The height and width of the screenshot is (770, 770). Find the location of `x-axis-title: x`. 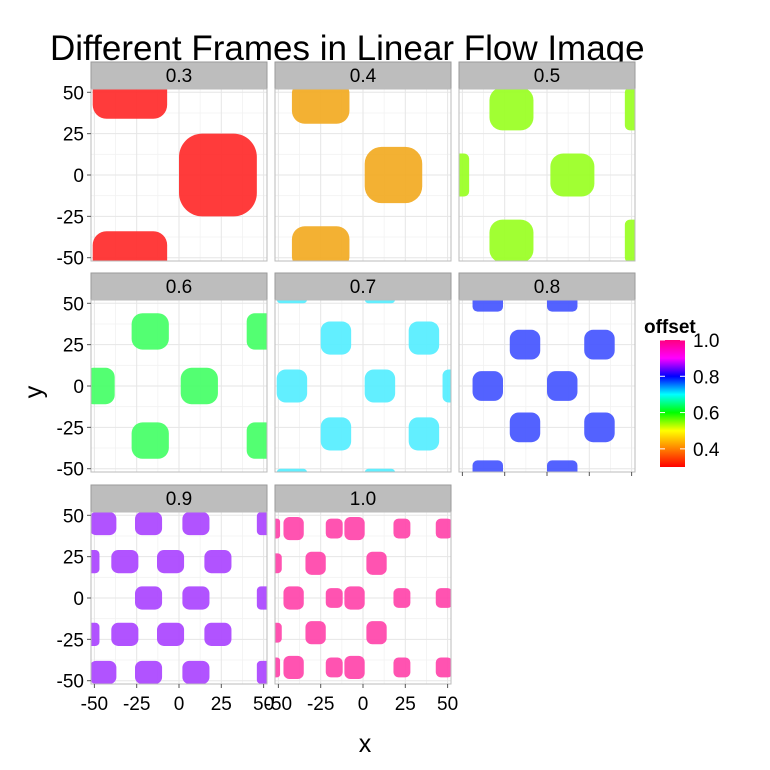

x-axis-title: x is located at coordinates (365, 744).